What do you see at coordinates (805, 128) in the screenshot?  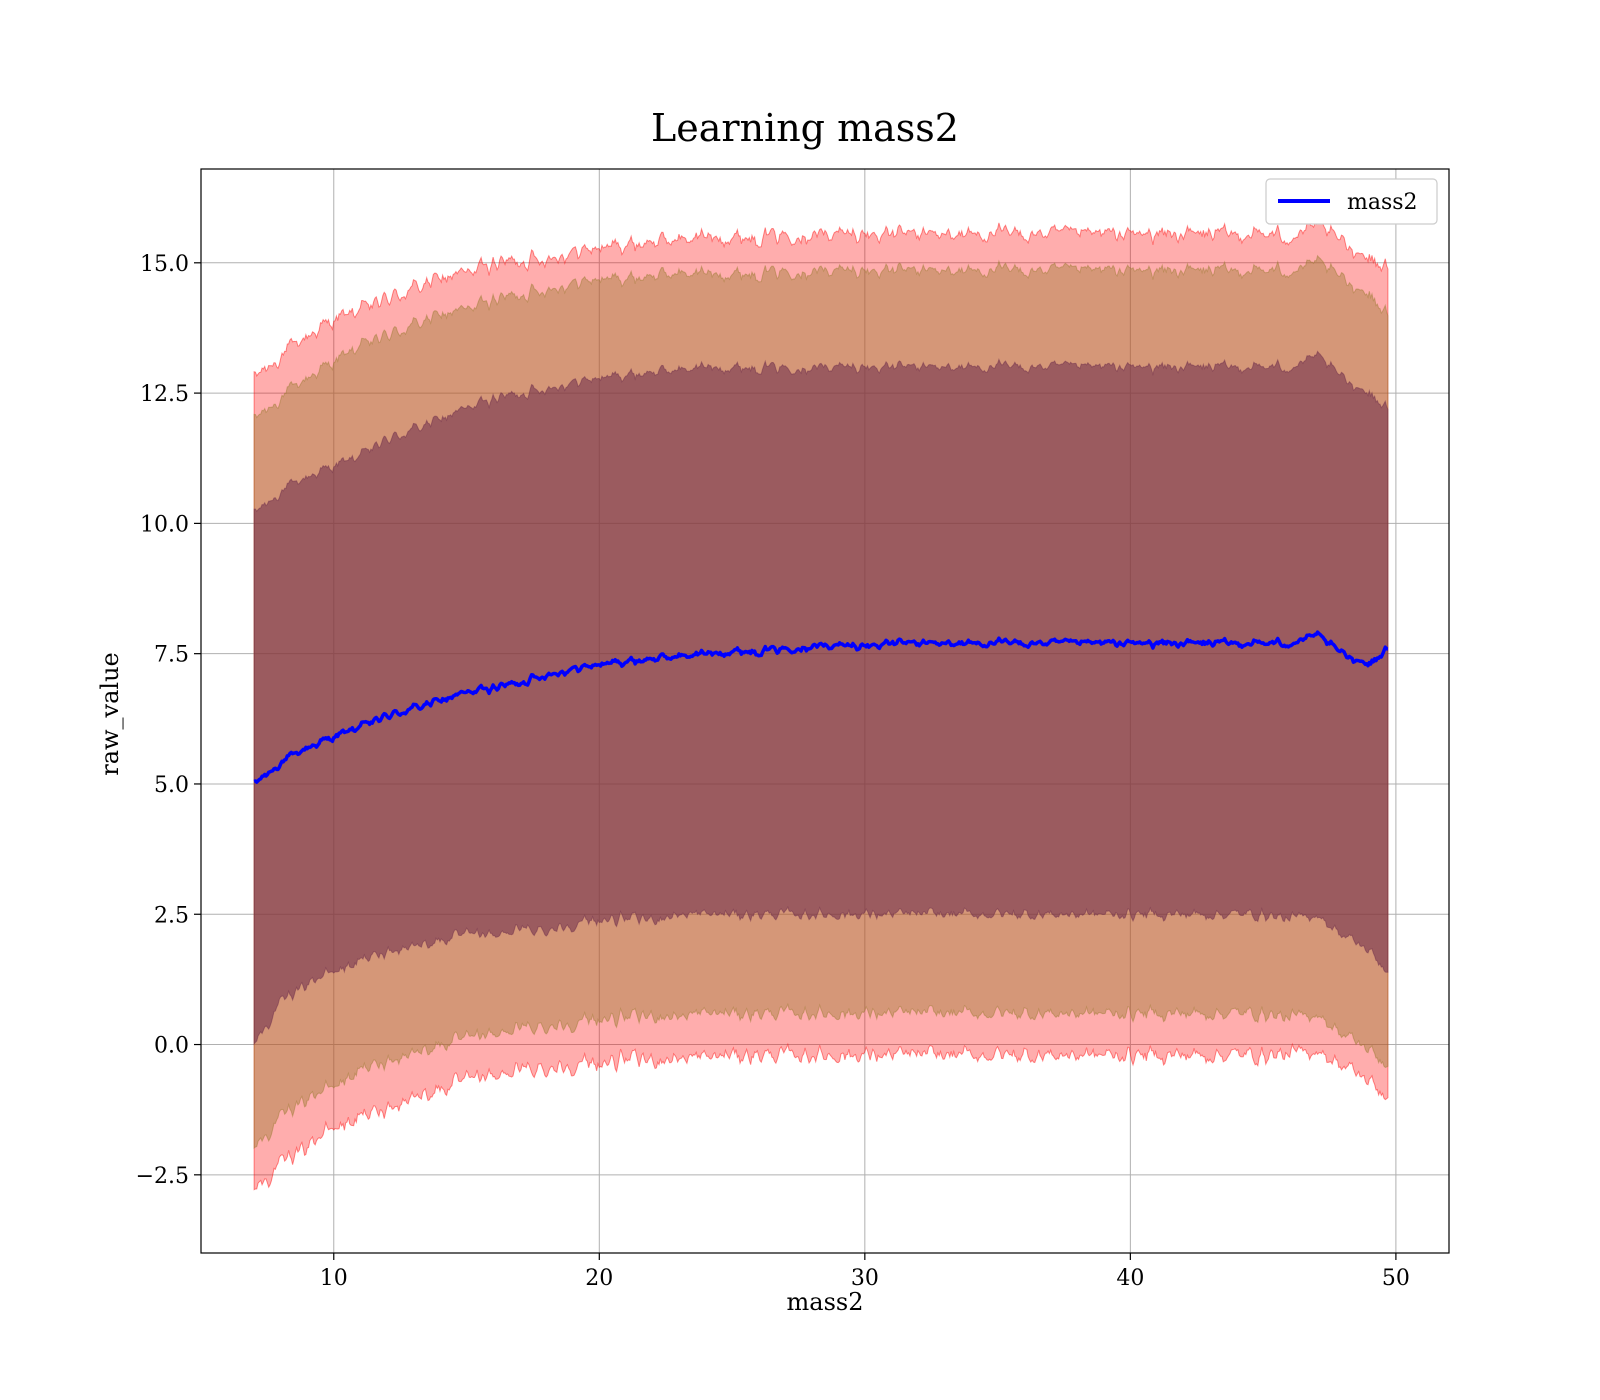 I see `chart-title: Learning mass2` at bounding box center [805, 128].